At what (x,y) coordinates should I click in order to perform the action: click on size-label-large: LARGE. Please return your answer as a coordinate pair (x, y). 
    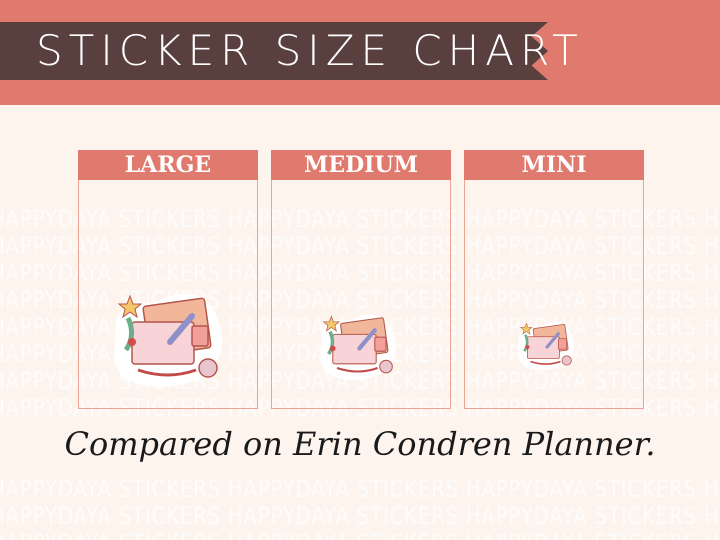
    Looking at the image, I should click on (168, 165).